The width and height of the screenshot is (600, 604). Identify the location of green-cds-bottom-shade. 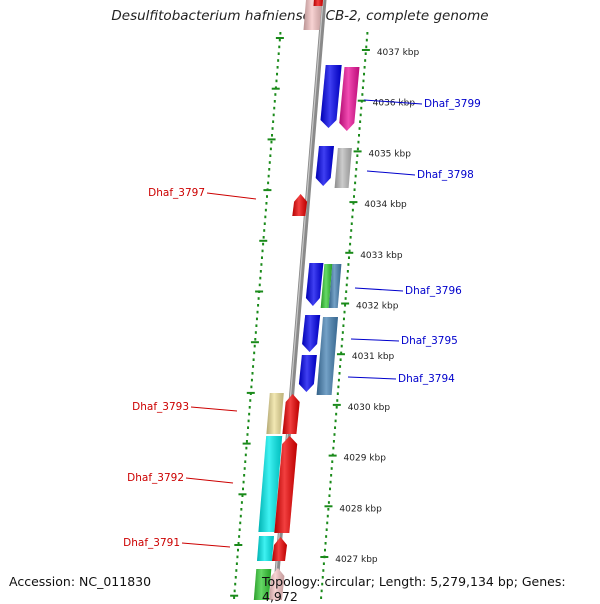
(262, 584).